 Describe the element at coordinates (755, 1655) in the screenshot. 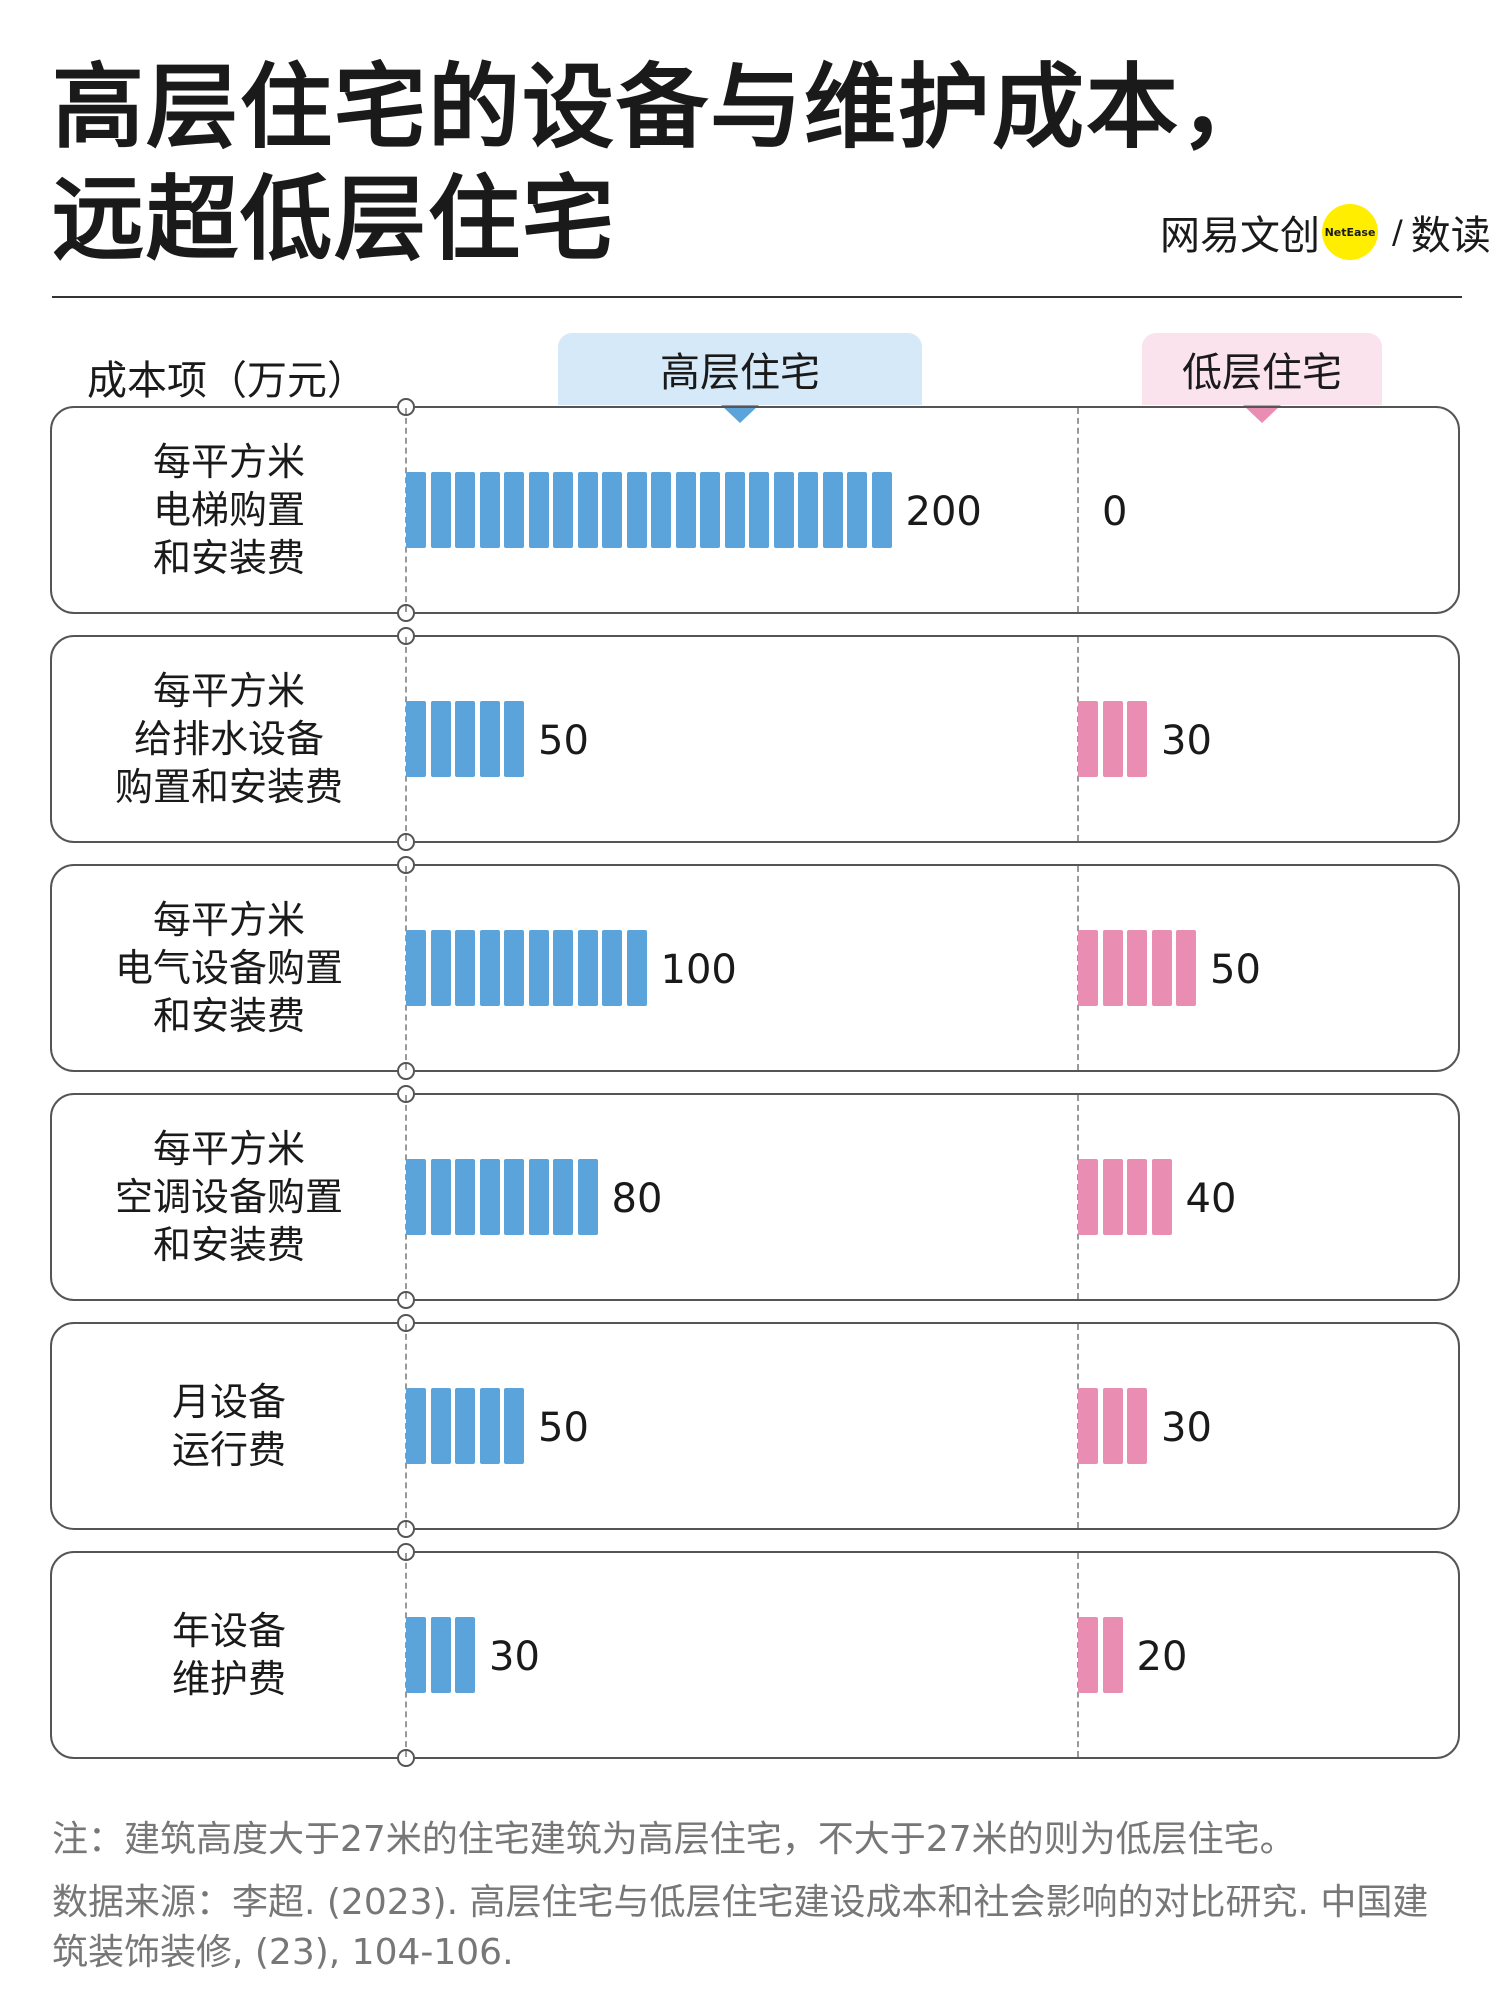

I see `chart-row: 年设备 维护费 30 20` at that location.